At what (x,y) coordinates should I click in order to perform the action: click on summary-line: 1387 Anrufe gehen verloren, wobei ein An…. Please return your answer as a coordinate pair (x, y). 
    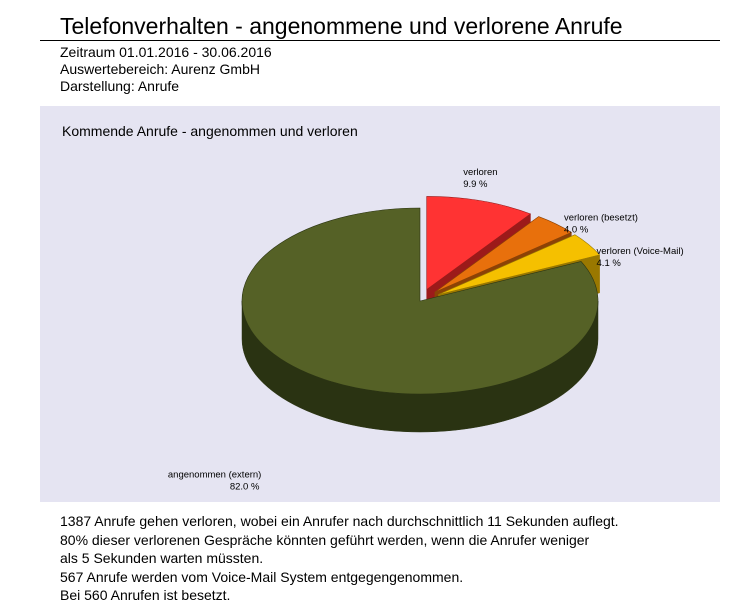
    Looking at the image, I should click on (339, 521).